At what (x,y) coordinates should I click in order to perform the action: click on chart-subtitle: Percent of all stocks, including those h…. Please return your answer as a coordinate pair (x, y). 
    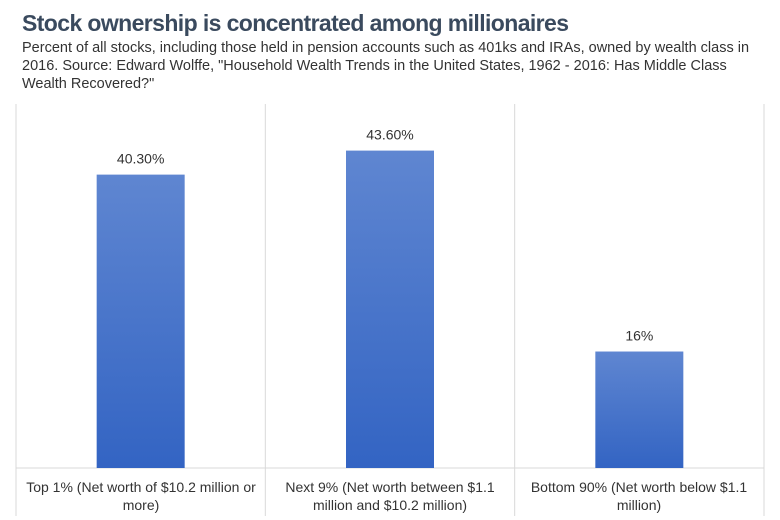
    Looking at the image, I should click on (386, 66).